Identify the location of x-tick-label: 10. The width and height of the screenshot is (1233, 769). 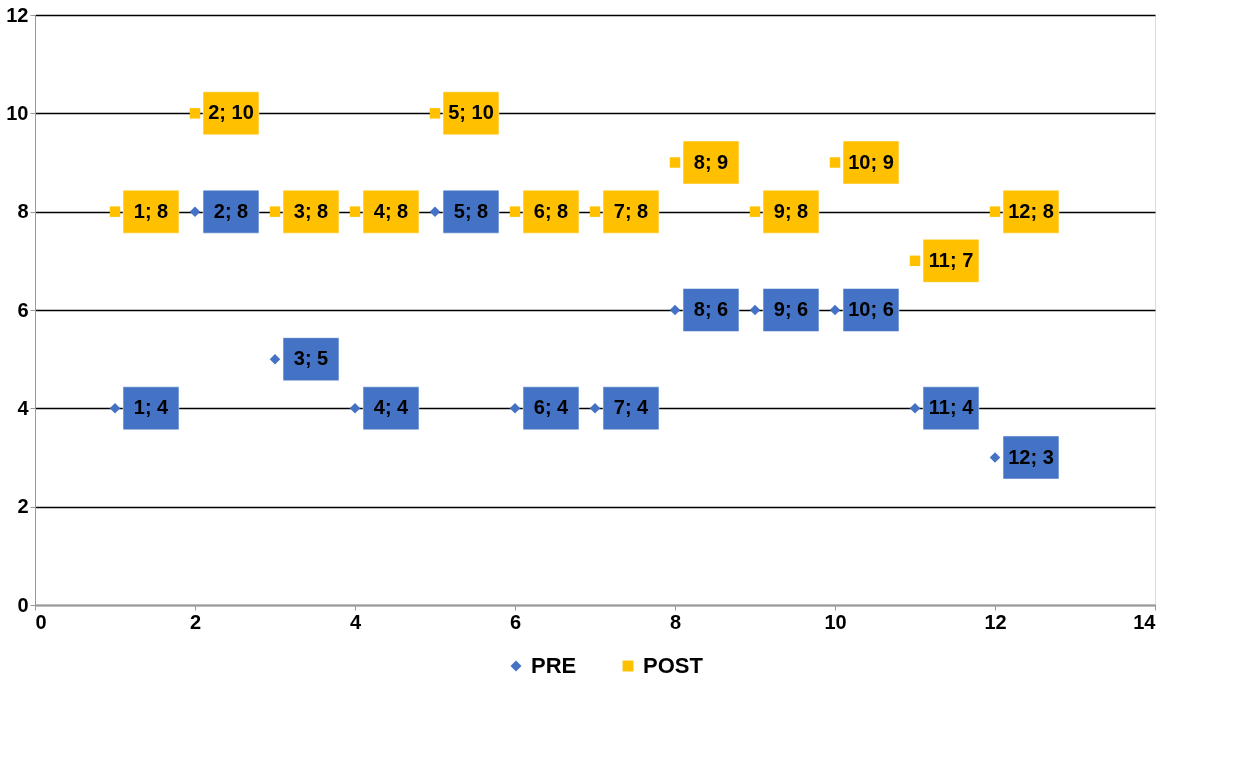
(835, 621).